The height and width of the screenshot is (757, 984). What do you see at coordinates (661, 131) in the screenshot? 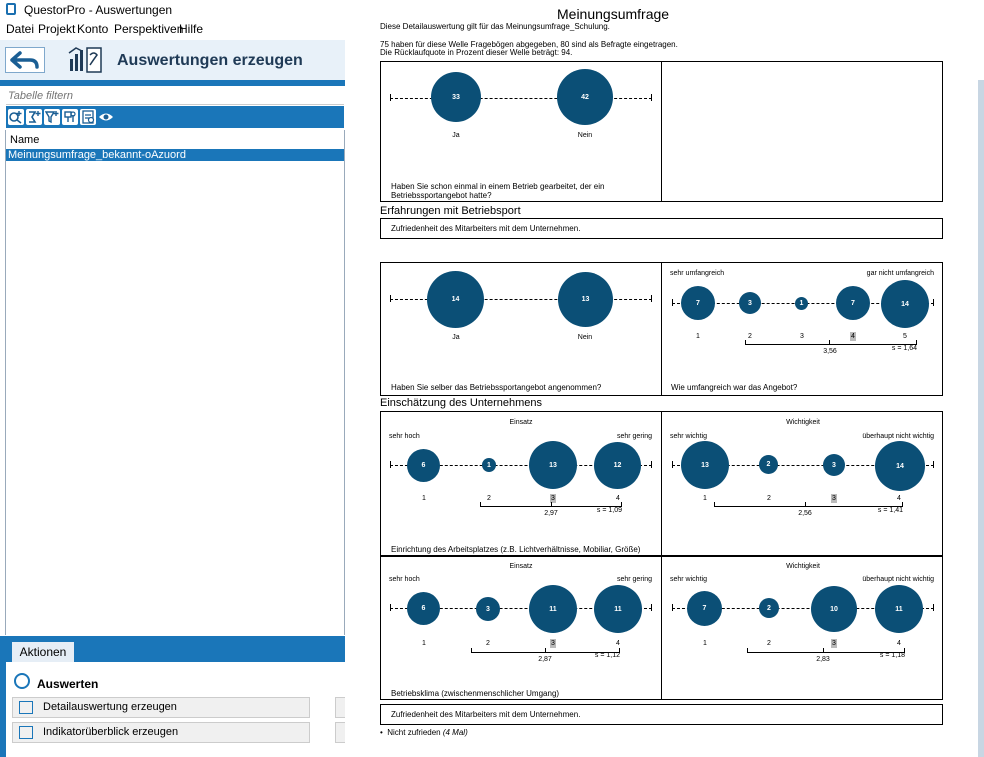
I see `box-divider` at bounding box center [661, 131].